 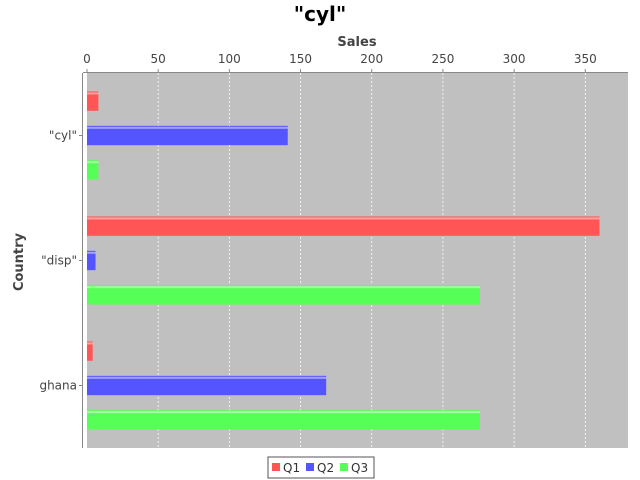 I want to click on x-tick-label: 0, so click(x=87, y=59).